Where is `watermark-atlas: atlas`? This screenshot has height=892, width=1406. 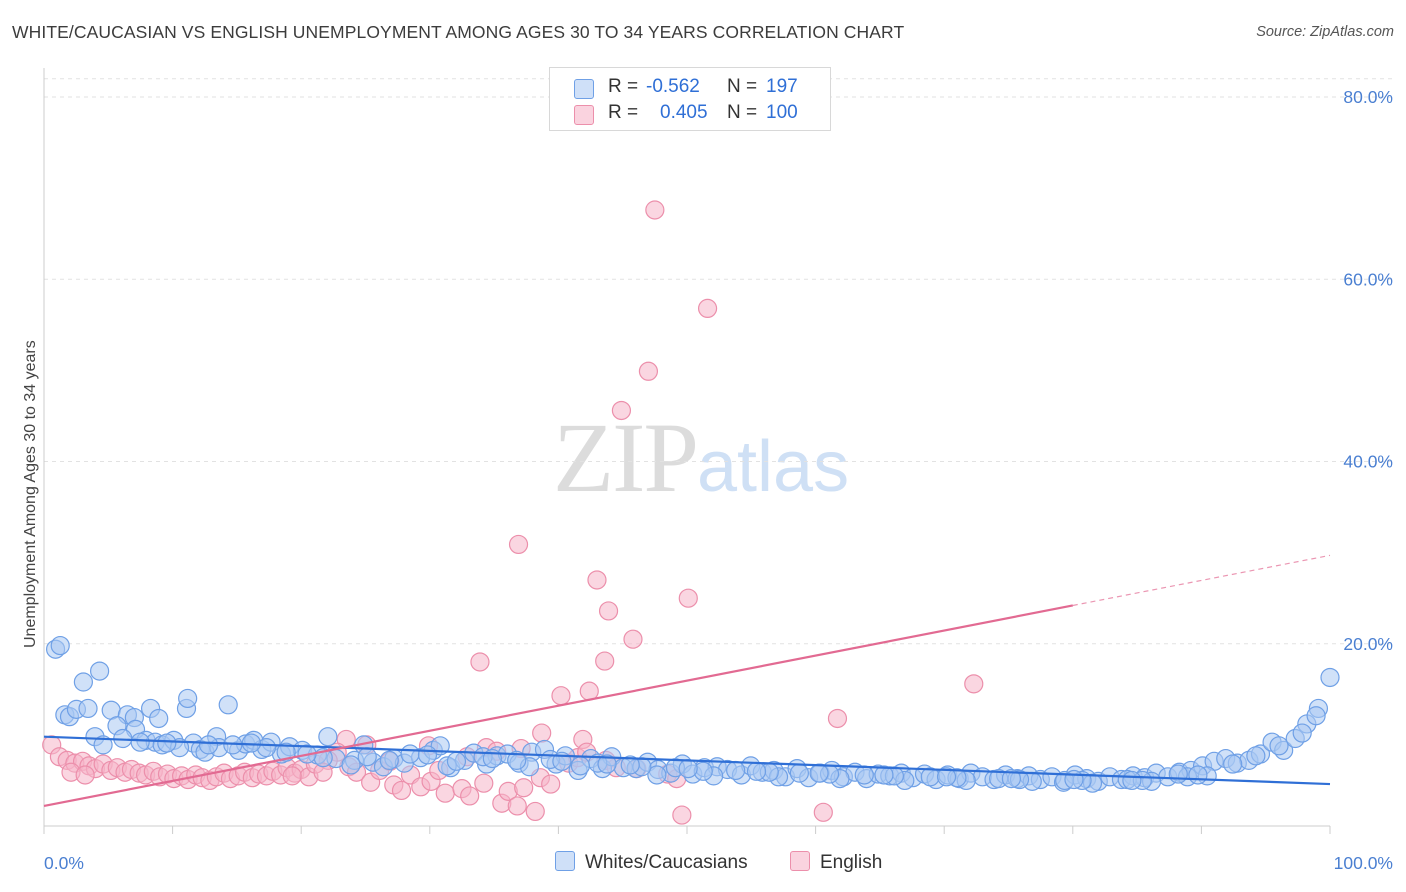
watermark-atlas: atlas is located at coordinates (773, 467).